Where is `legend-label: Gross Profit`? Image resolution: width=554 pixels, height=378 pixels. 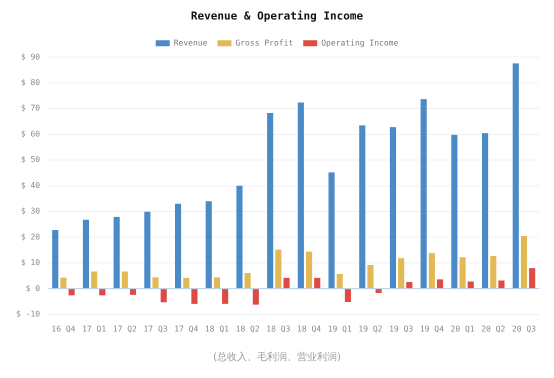 legend-label: Gross Profit is located at coordinates (264, 43).